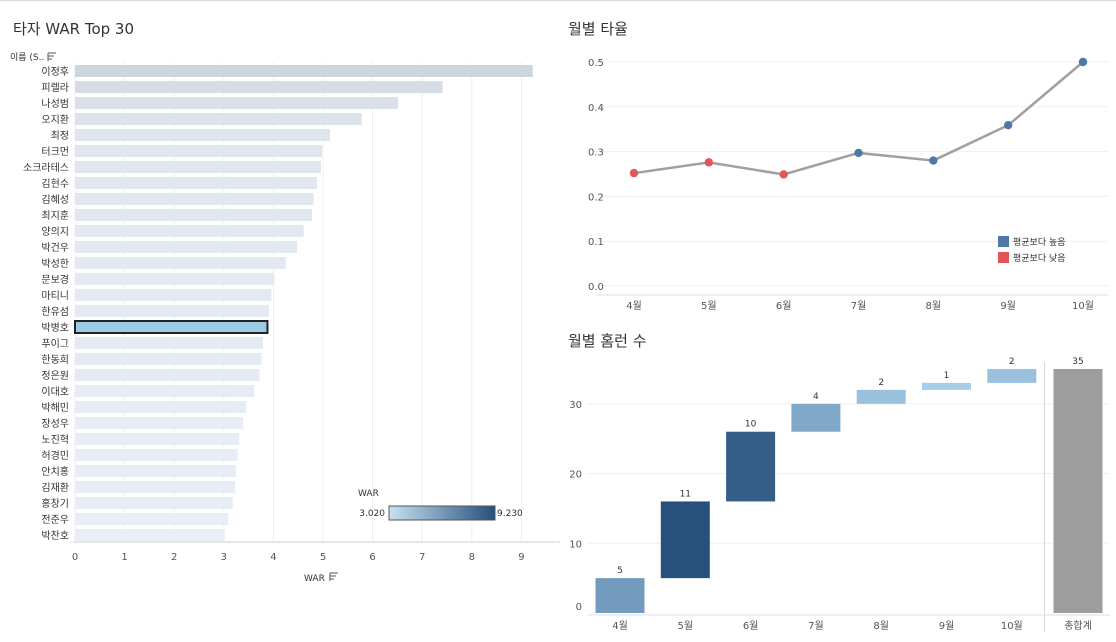 This screenshot has height=642, width=1116. What do you see at coordinates (46, 168) in the screenshot?
I see `war-category-label: 소크라테스` at bounding box center [46, 168].